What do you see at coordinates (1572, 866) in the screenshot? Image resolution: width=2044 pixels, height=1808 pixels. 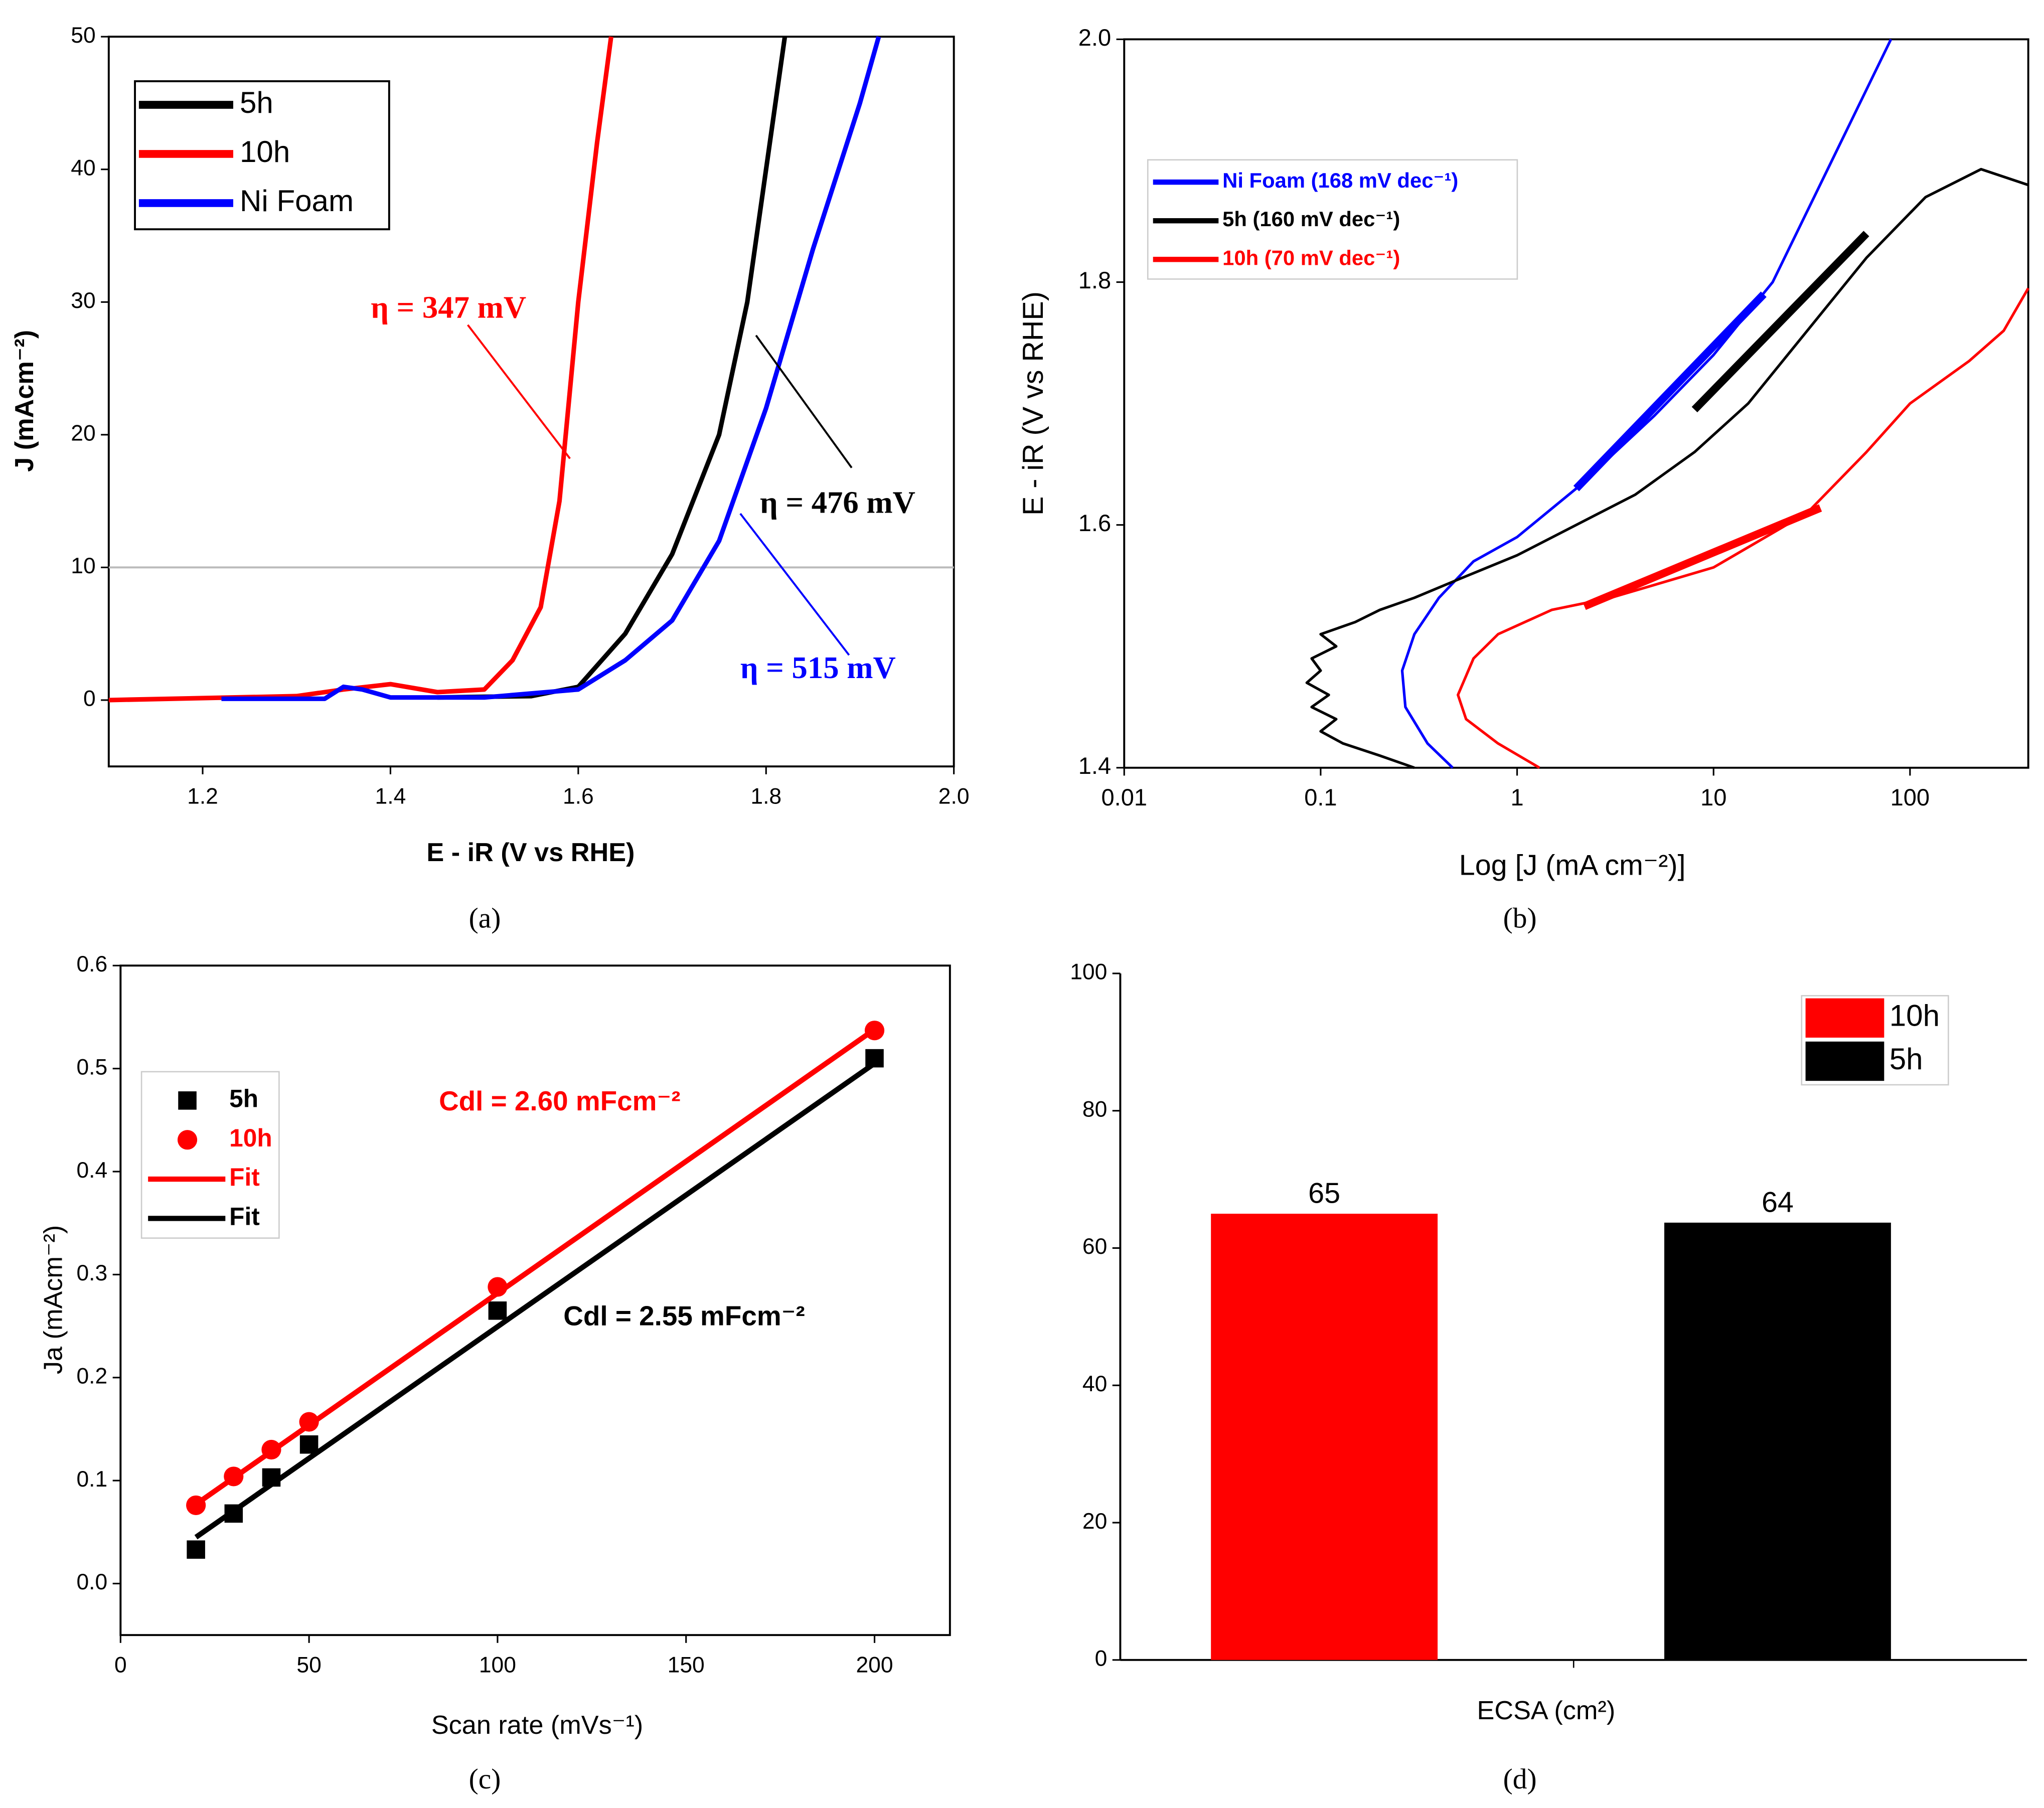 I see `x-axis-label: Log [J (mA cm⁻²)]` at bounding box center [1572, 866].